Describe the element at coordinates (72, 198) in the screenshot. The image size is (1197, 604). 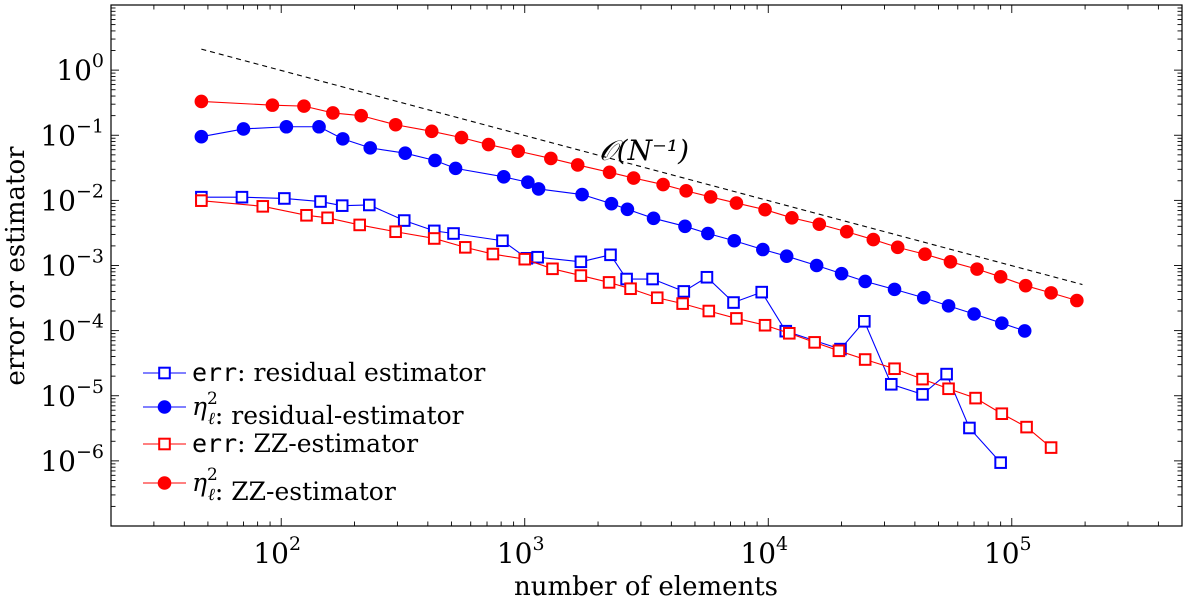
I see `y-tick-label: 10⁻²` at that location.